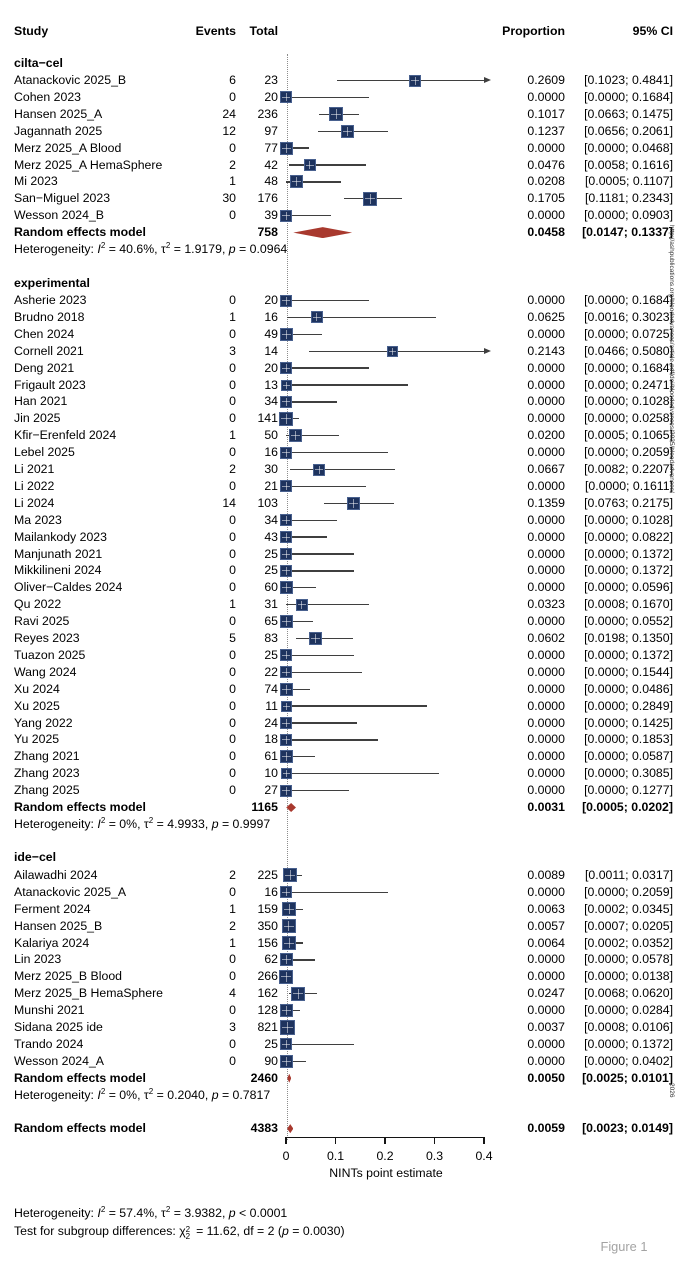 This screenshot has width=692, height=1262. I want to click on events-value: 2, so click(232, 874).